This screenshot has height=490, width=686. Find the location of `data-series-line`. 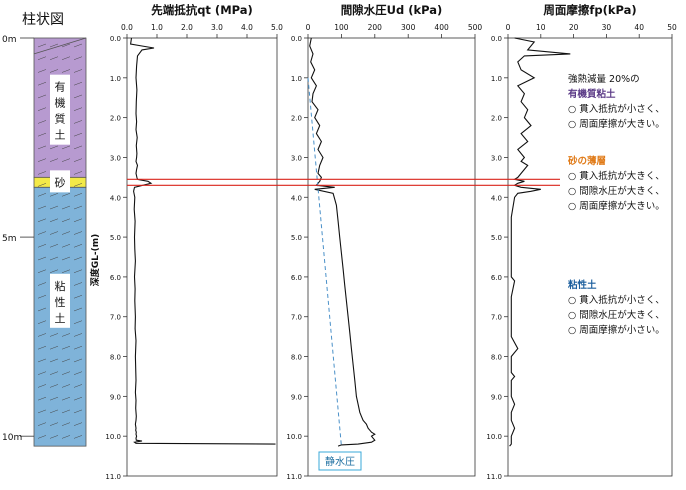

data-series-line is located at coordinates (540, 242).